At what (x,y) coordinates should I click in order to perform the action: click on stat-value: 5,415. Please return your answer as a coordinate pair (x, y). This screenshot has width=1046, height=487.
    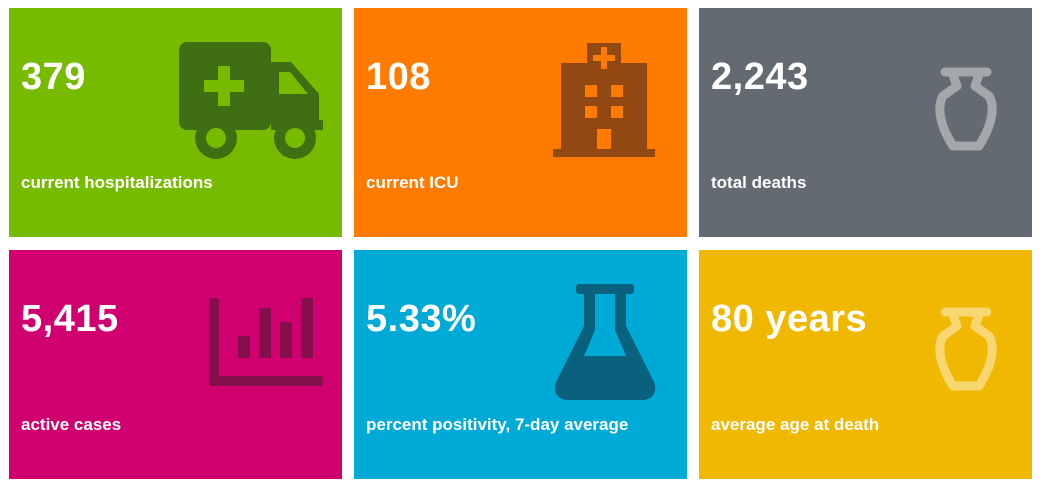
    Looking at the image, I should click on (70, 319).